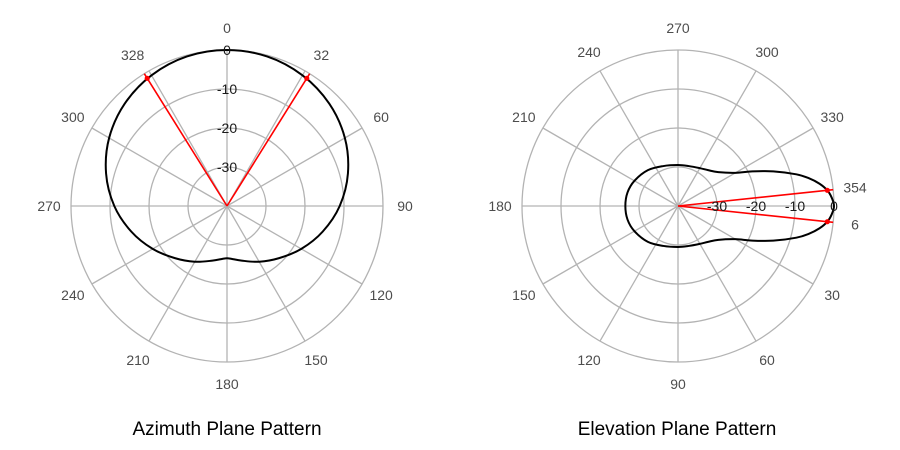 This screenshot has width=900, height=450. What do you see at coordinates (677, 429) in the screenshot?
I see `elevation-chart-title: Elevation Plane Pattern` at bounding box center [677, 429].